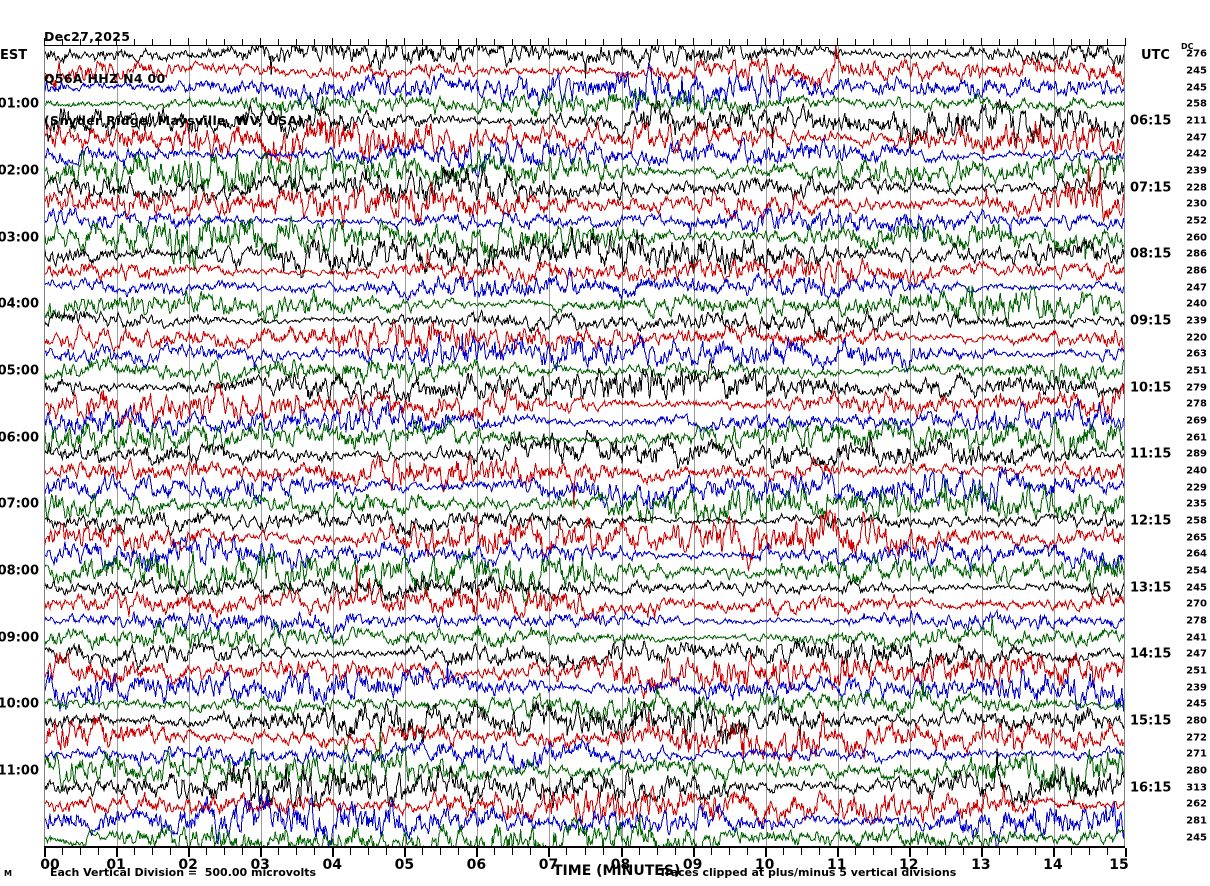  I want to click on dc-value: 279, so click(1196, 388).